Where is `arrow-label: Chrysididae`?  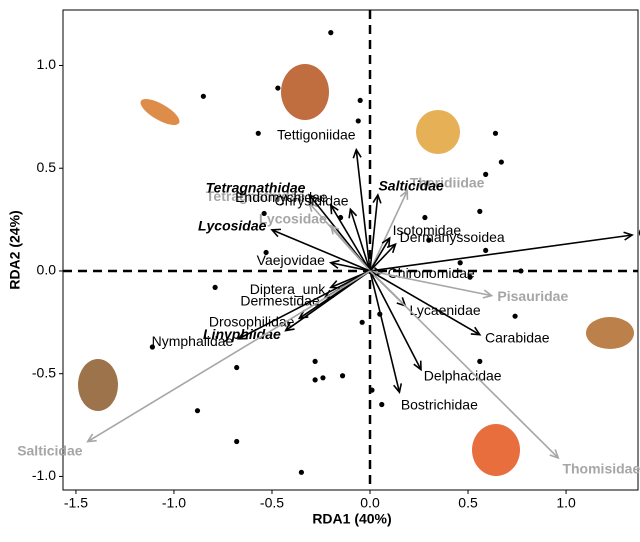 arrow-label: Chrysididae is located at coordinates (312, 200).